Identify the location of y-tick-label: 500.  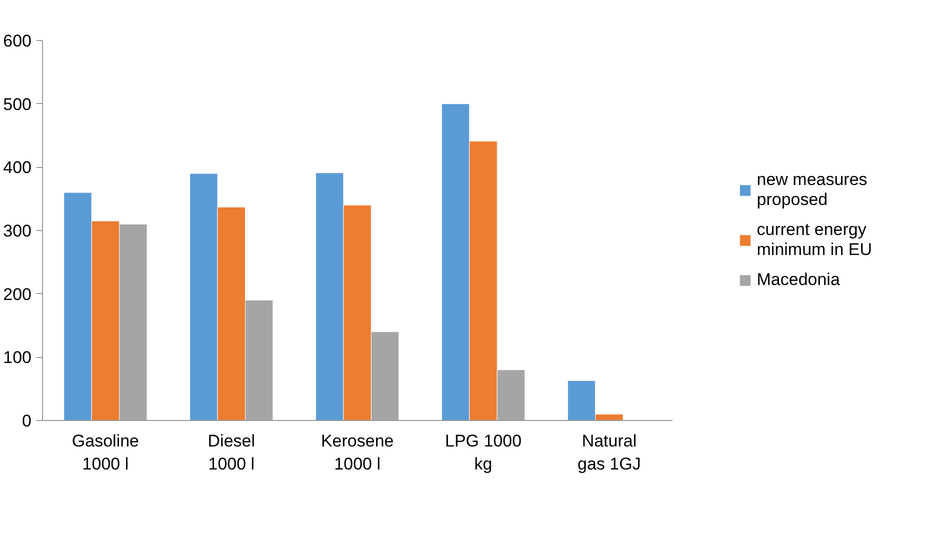
(17, 104).